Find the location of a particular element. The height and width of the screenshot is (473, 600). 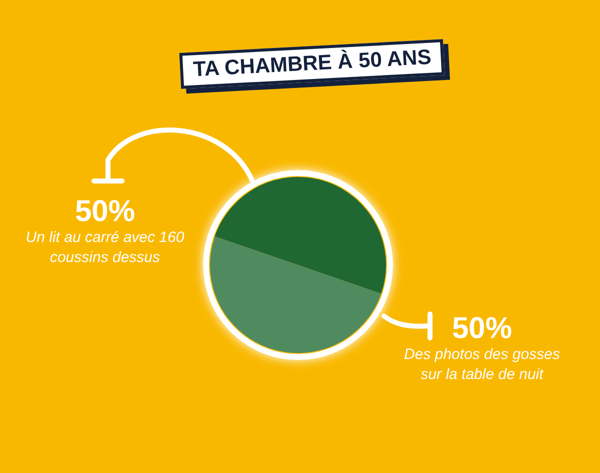

slice-label: Un lit au carré avec 160 coussins dessus is located at coordinates (105, 248).